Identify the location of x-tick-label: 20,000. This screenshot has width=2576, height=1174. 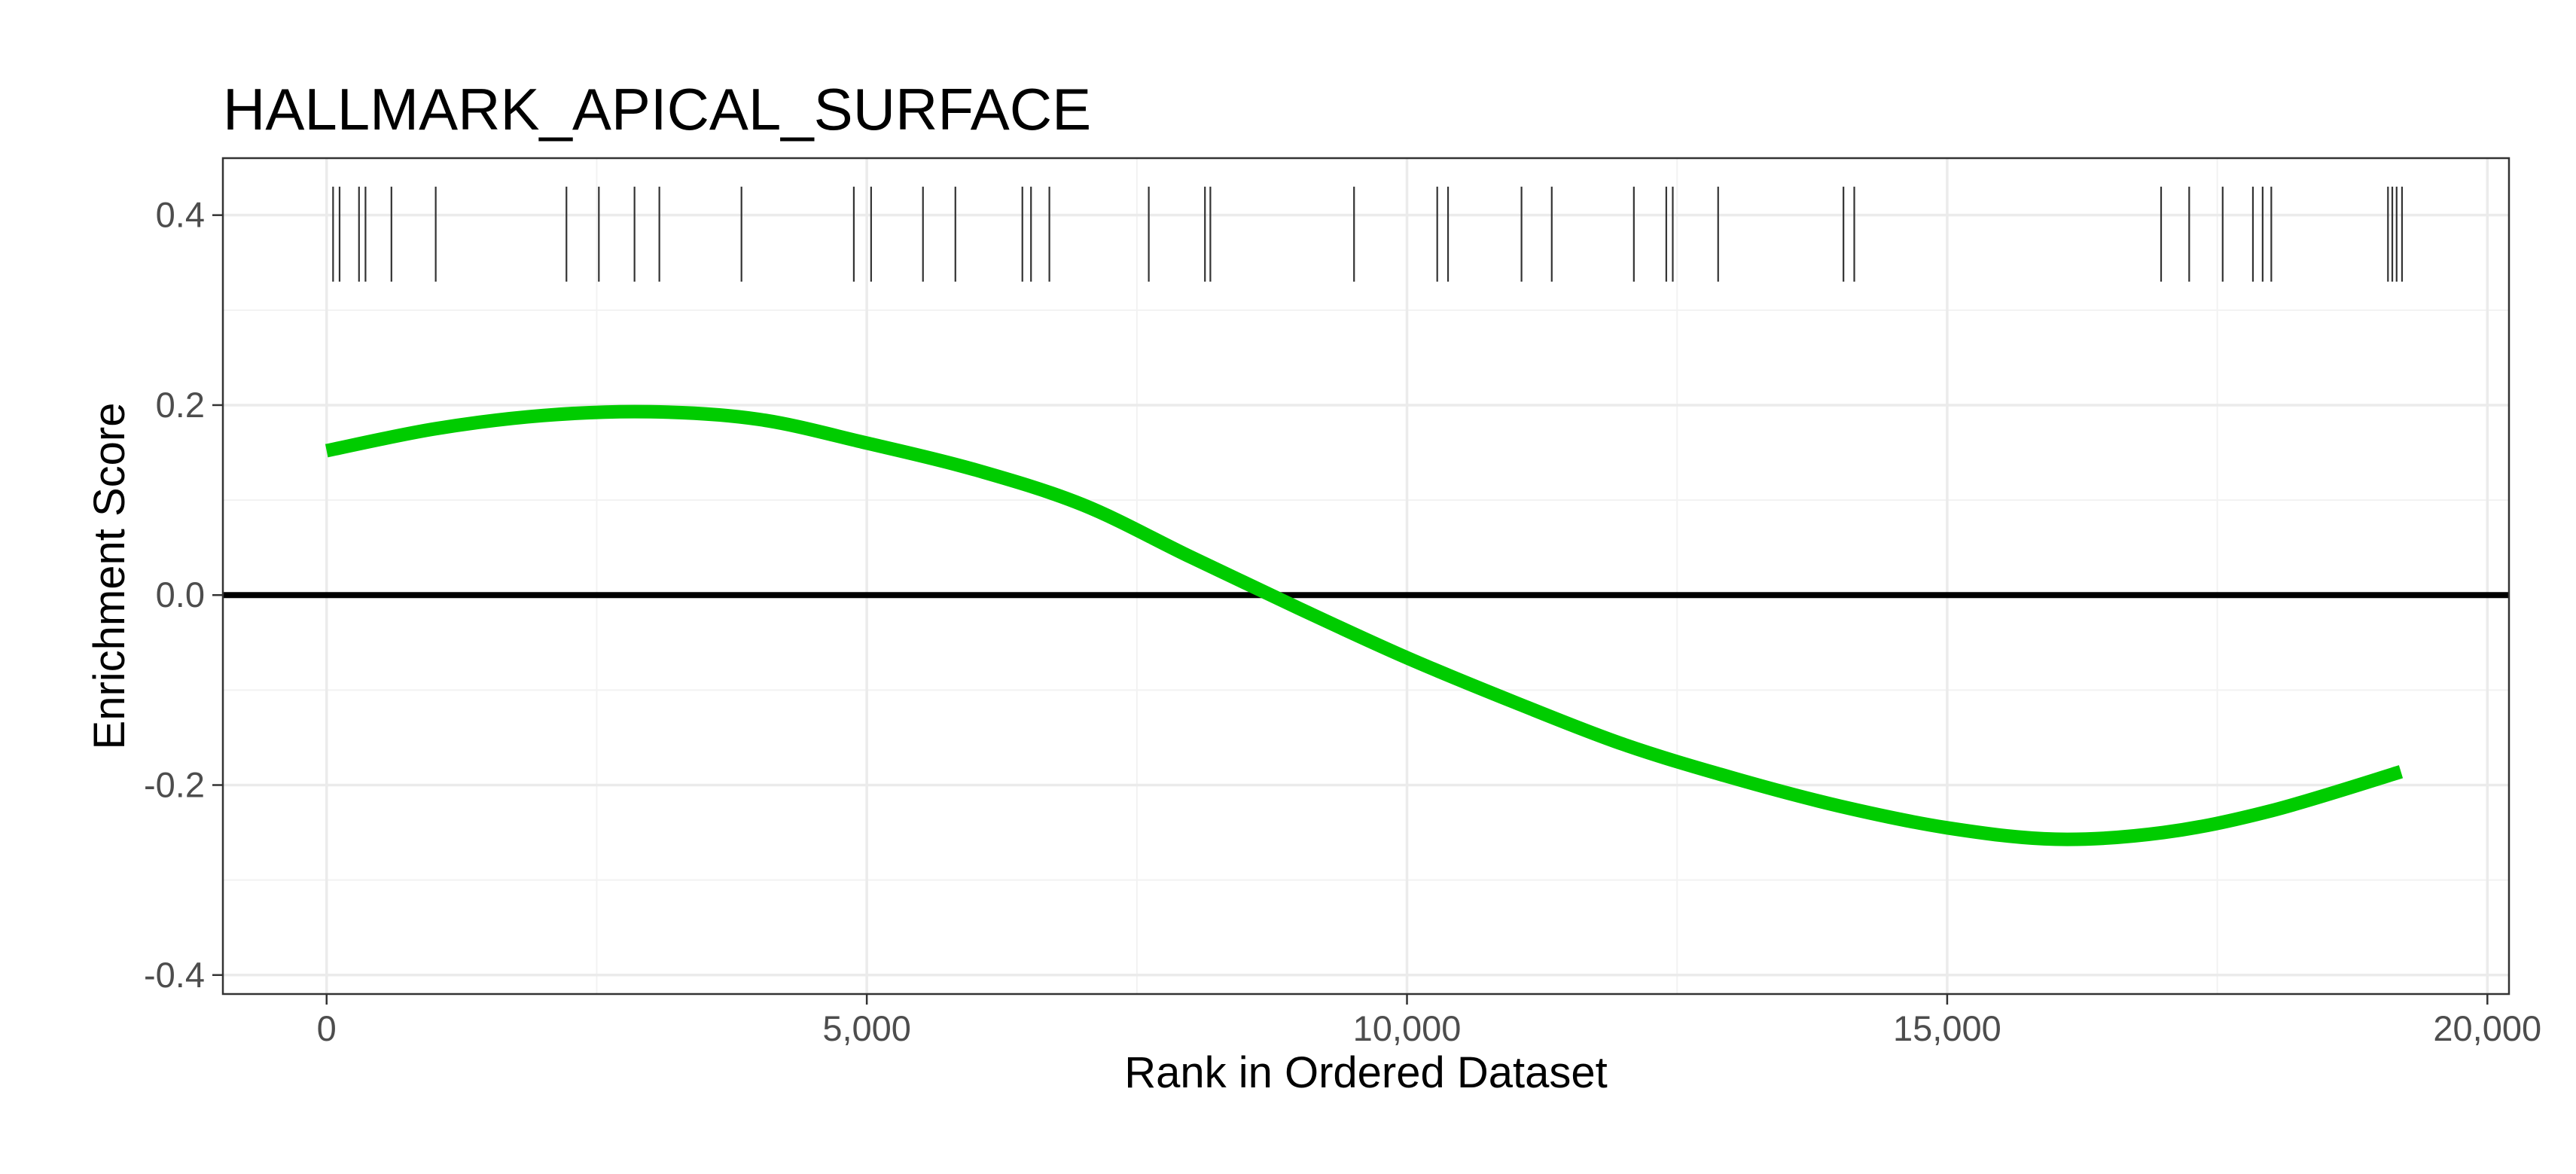
(2487, 1028).